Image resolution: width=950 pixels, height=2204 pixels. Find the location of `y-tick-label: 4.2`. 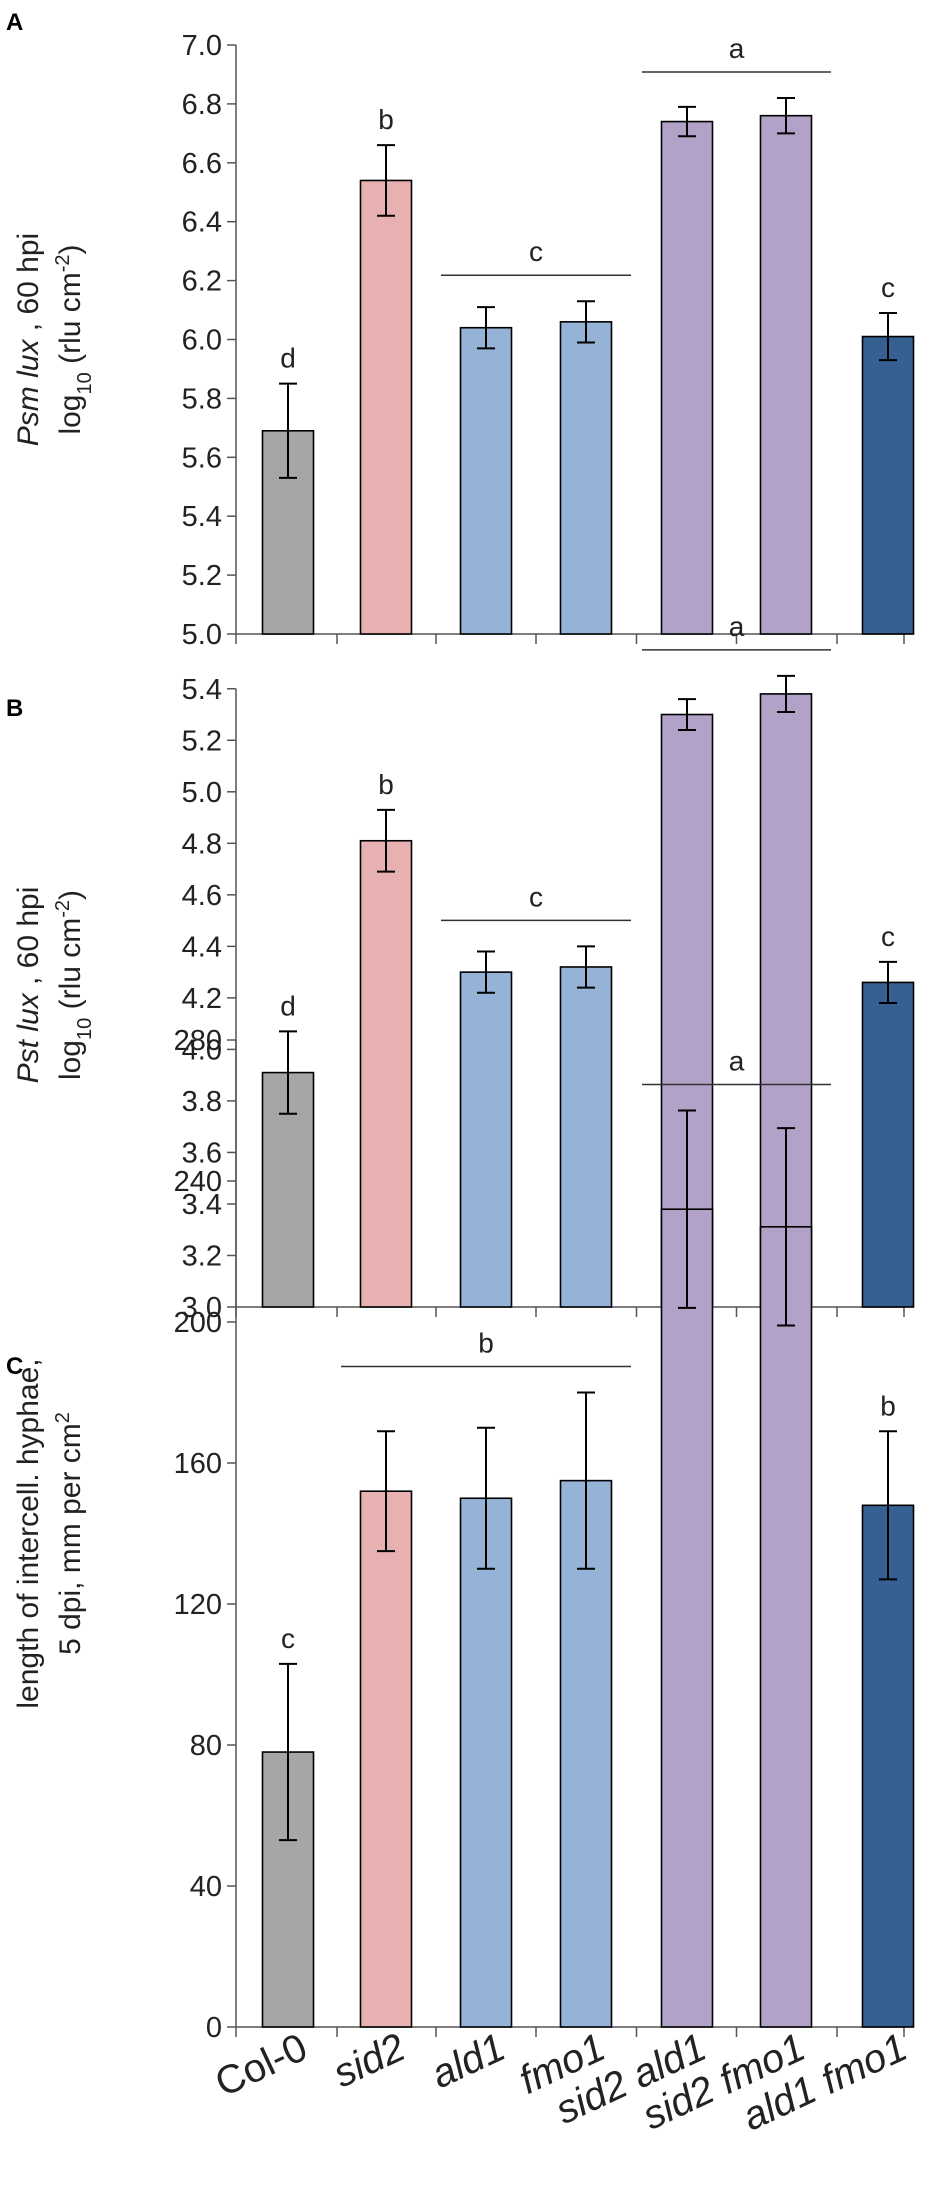

y-tick-label: 4.2 is located at coordinates (202, 999).